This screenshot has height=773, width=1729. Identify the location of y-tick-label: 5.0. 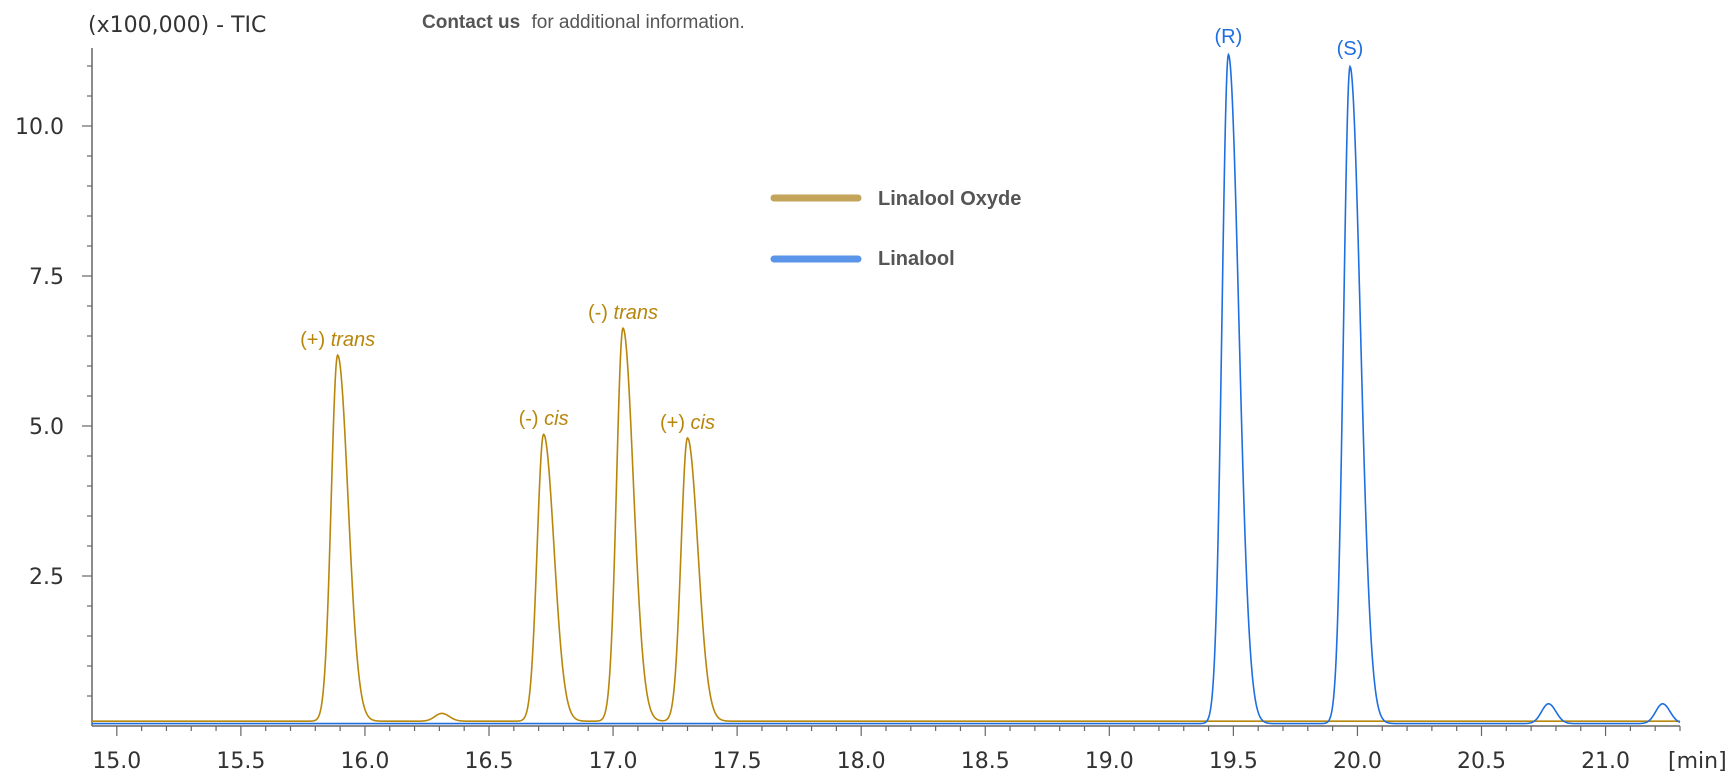
(46, 427).